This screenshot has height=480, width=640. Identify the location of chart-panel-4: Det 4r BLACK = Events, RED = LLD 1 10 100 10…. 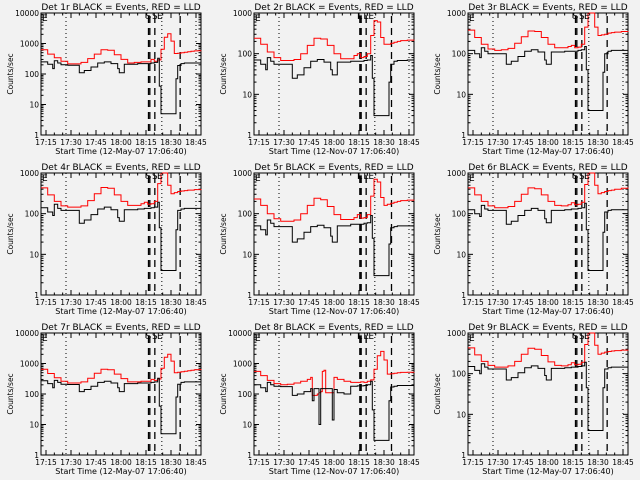
(106, 240).